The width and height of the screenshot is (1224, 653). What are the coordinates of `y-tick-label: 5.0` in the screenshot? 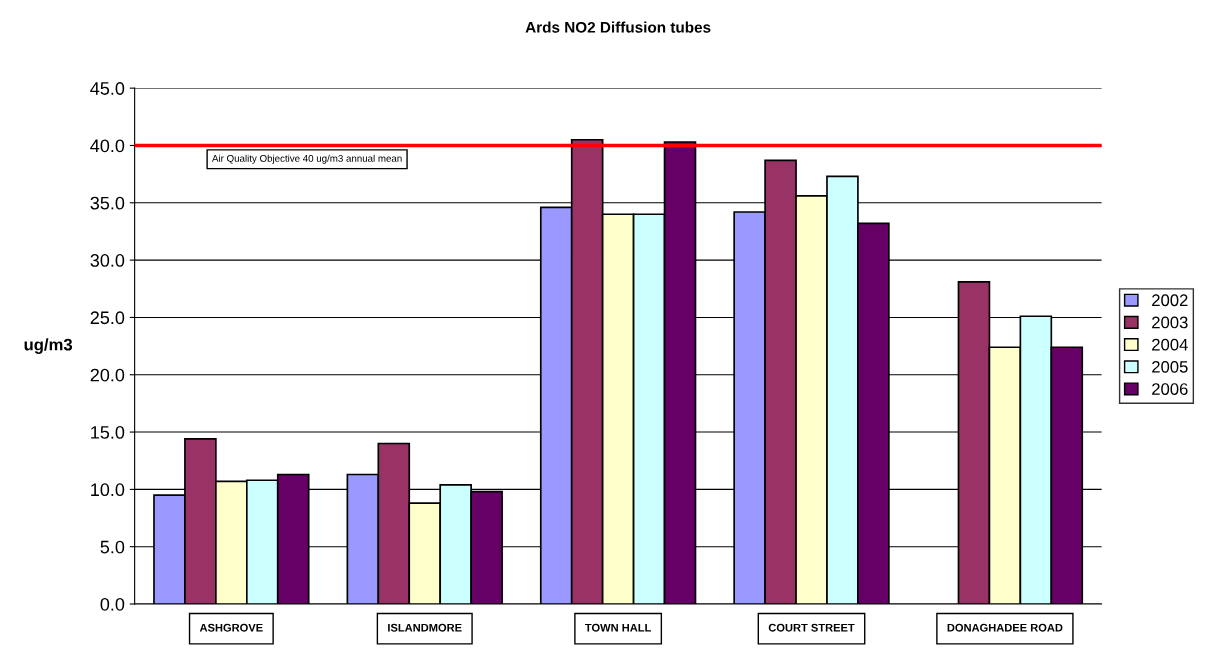 It's located at (112, 547).